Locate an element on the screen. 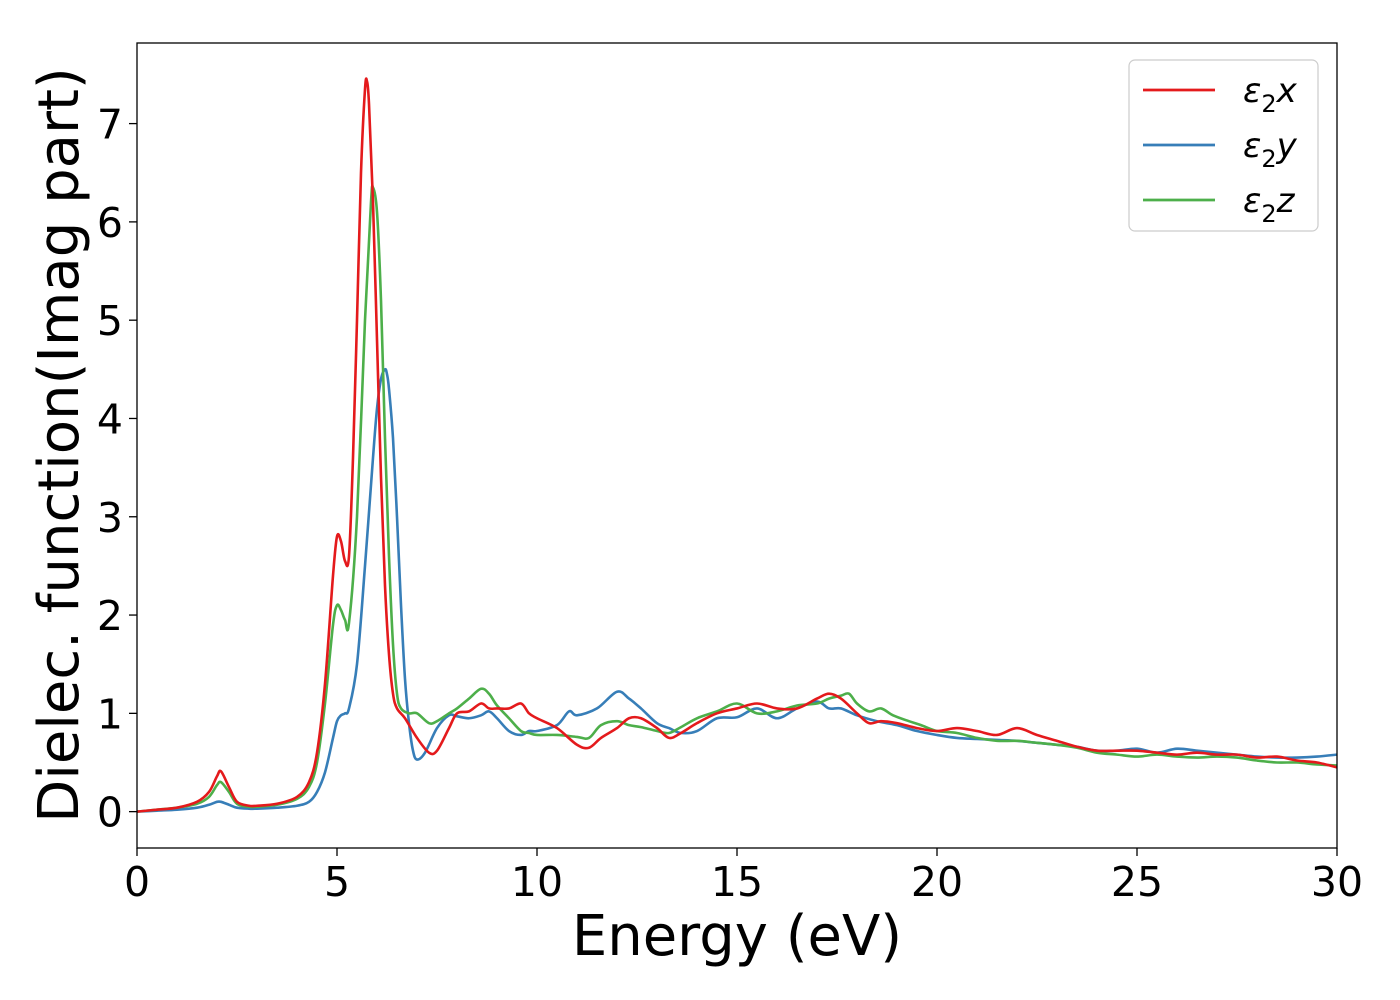 This screenshot has width=1400, height=1000. y-axis-label: Dielec. function(Imag part) is located at coordinates (59, 445).